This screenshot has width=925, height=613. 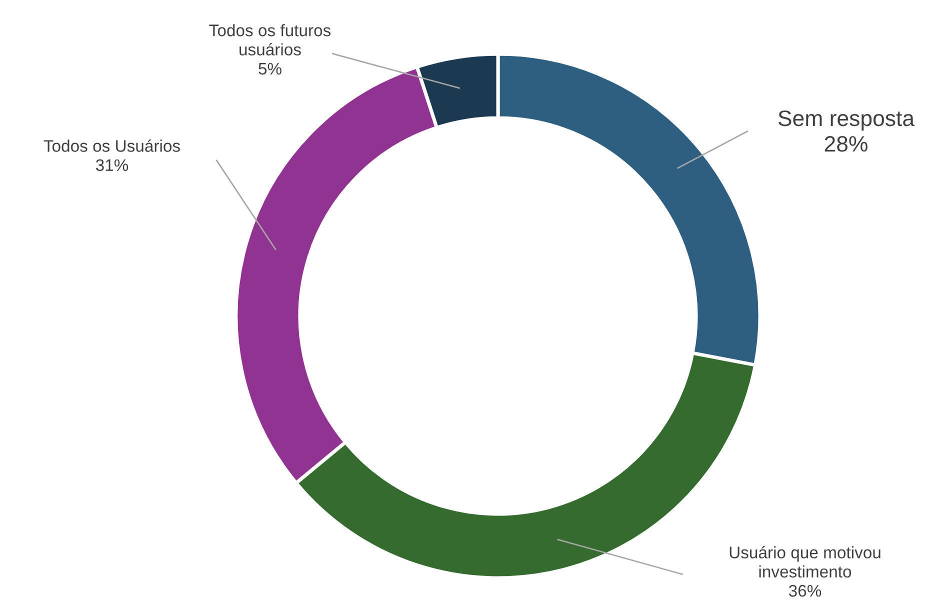 I want to click on slice-label: Usuário que motivou investimento, so click(x=805, y=562).